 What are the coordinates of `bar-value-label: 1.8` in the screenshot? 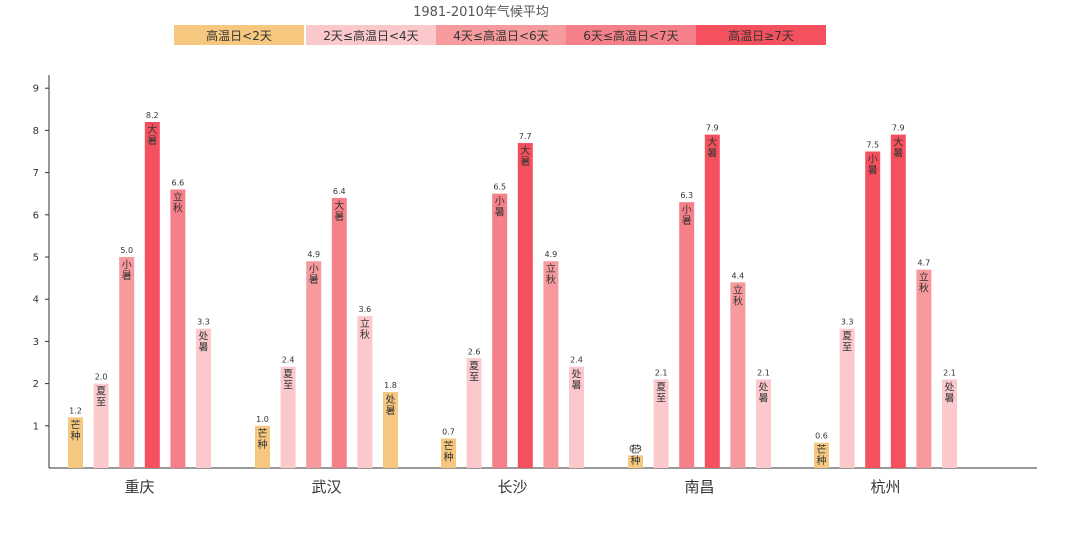 It's located at (390, 385).